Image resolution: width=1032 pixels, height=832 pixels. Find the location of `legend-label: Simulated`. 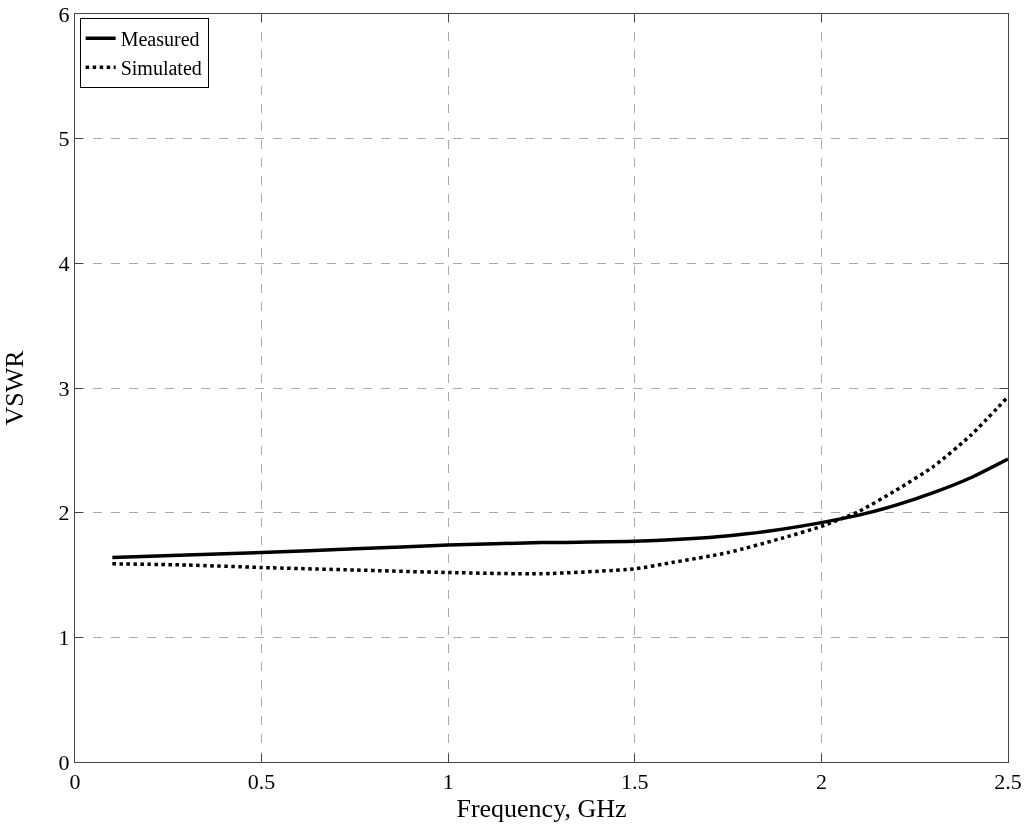

legend-label: Simulated is located at coordinates (161, 68).